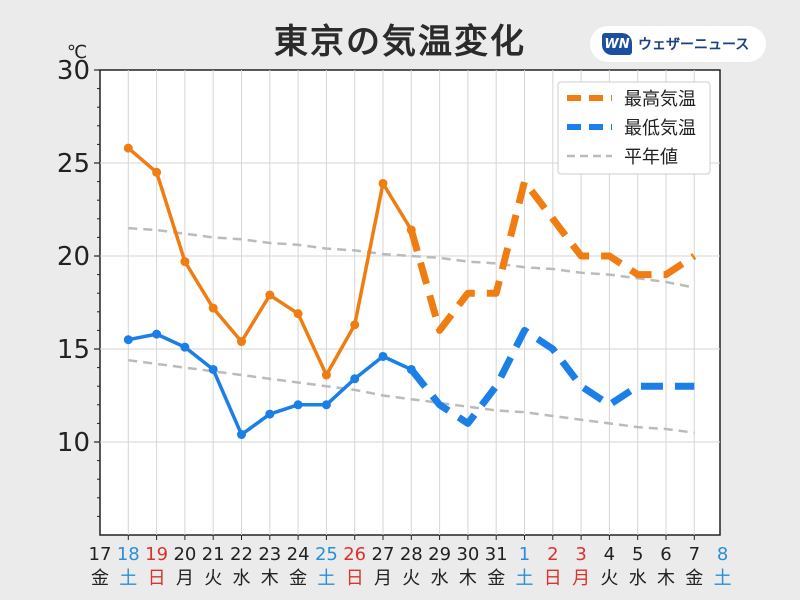 This screenshot has height=600, width=800. I want to click on y-tick-label: 25, so click(73, 164).